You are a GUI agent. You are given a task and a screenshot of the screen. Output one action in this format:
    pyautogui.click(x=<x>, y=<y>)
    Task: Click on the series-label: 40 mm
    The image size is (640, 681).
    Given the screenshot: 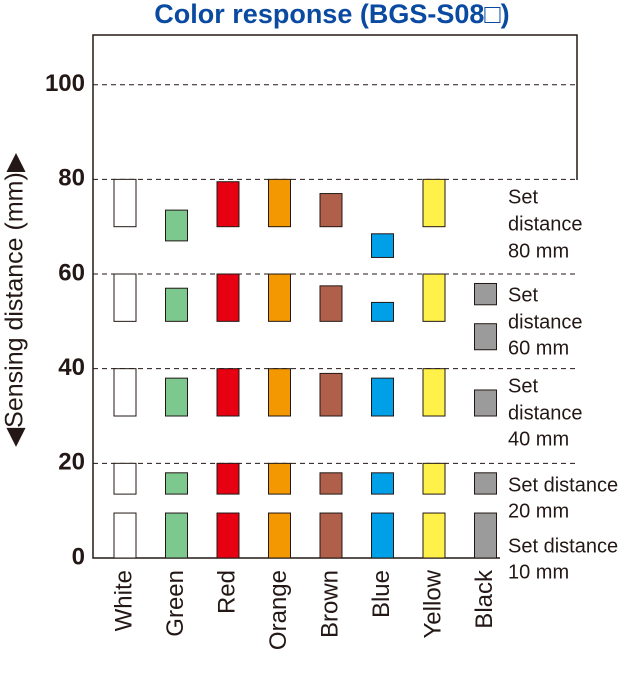 What is the action you would take?
    pyautogui.click(x=538, y=439)
    